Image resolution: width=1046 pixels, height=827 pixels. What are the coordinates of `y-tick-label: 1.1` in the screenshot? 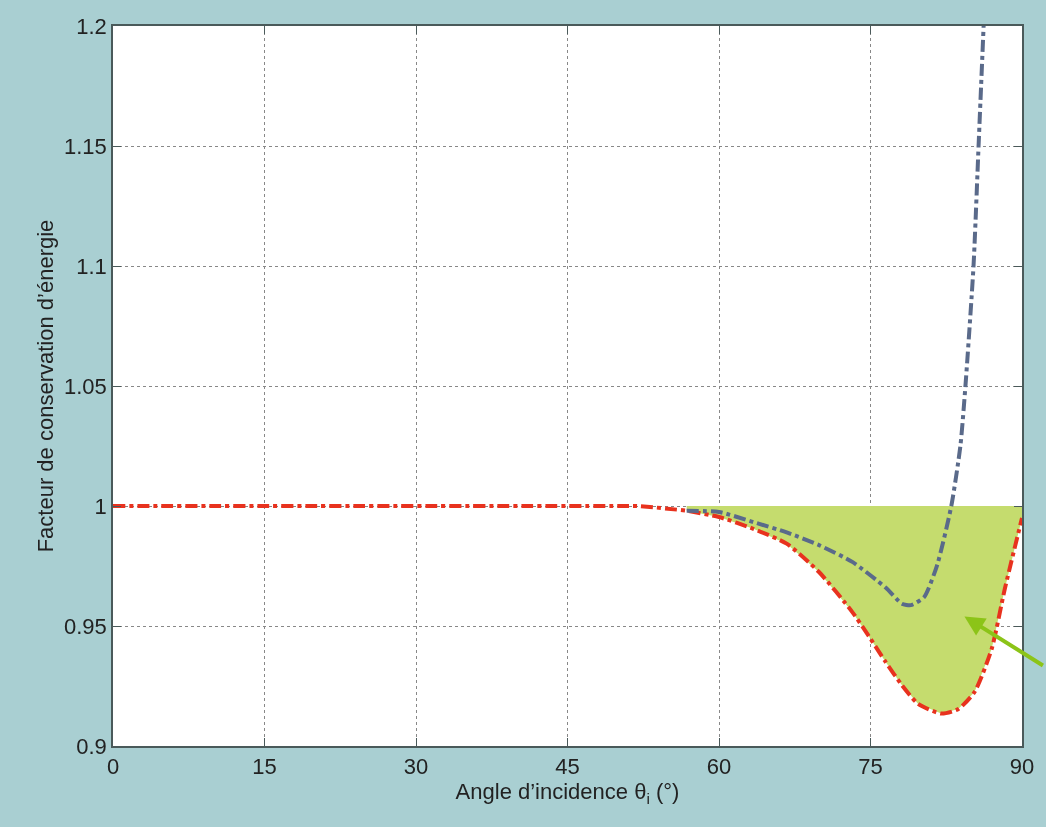 It's located at (91, 266).